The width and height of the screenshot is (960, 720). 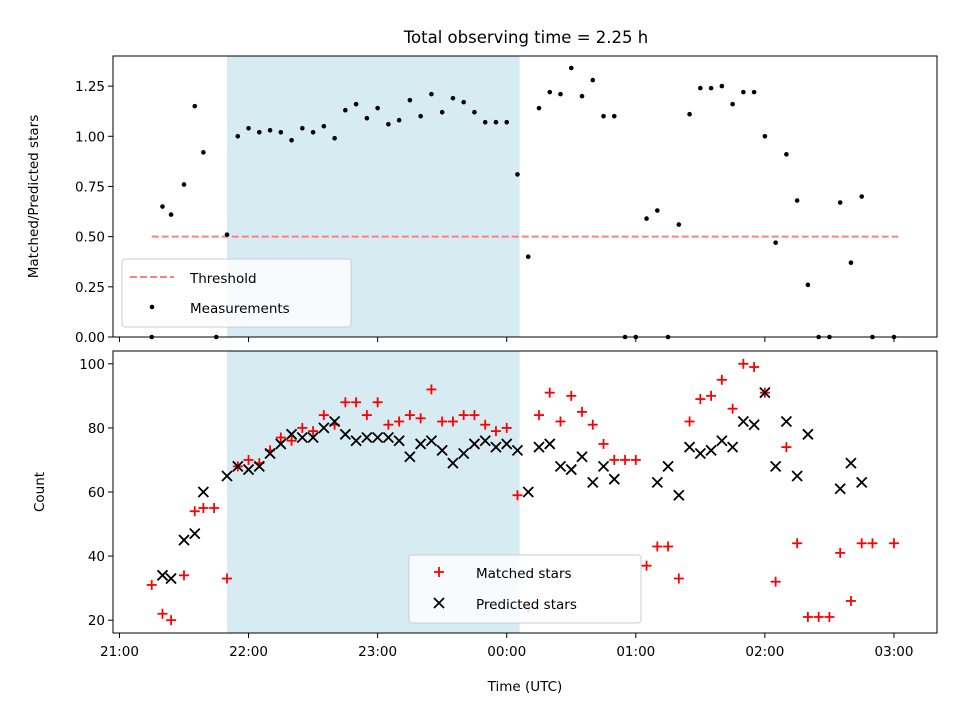 I want to click on y-tick-label: 0.75, so click(x=90, y=187).